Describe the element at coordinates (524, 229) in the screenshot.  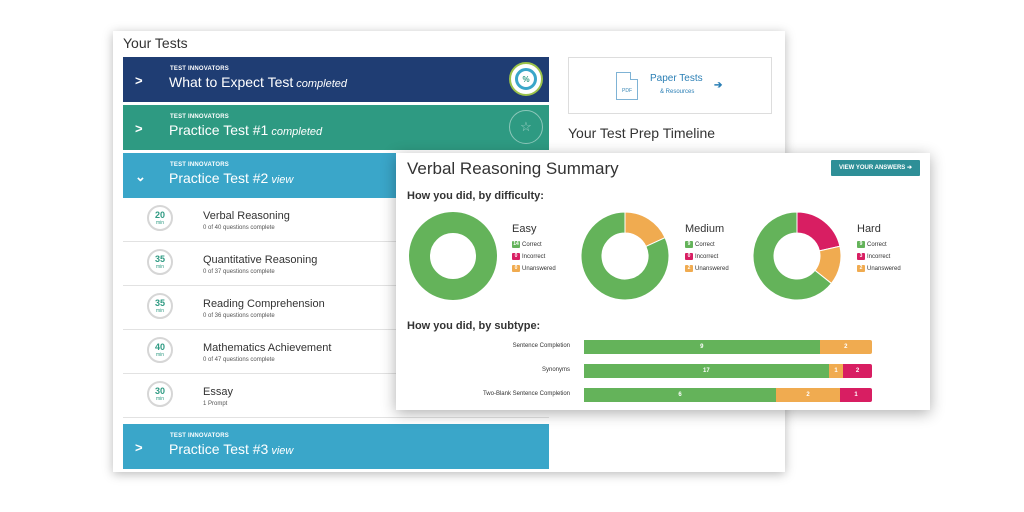
I see `difficulty-label: Easy` at that location.